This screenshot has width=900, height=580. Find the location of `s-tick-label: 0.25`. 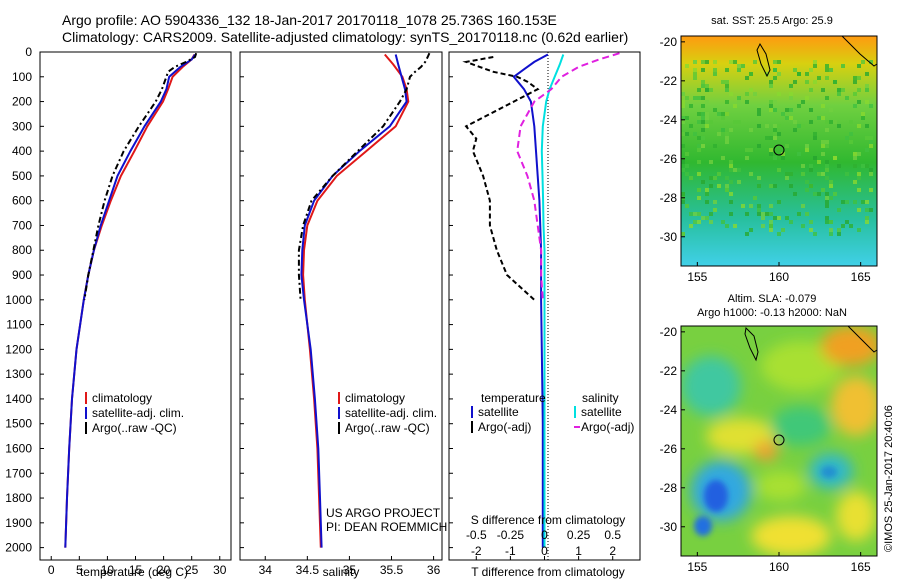

s-tick-label: 0.25 is located at coordinates (579, 535).